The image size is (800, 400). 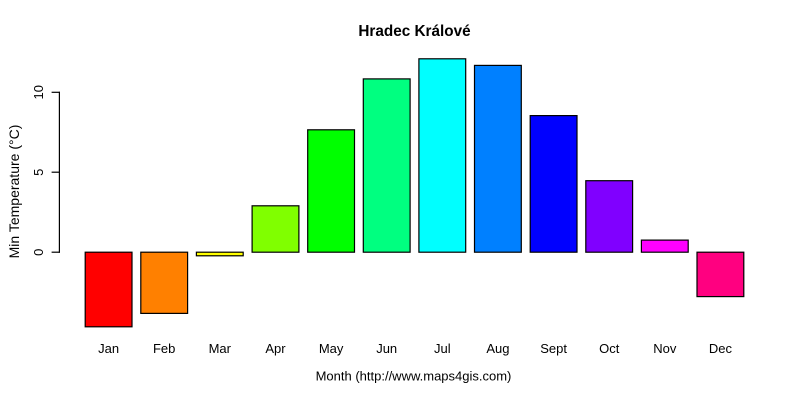 What do you see at coordinates (665, 348) in the screenshot?
I see `svg-text: Nov` at bounding box center [665, 348].